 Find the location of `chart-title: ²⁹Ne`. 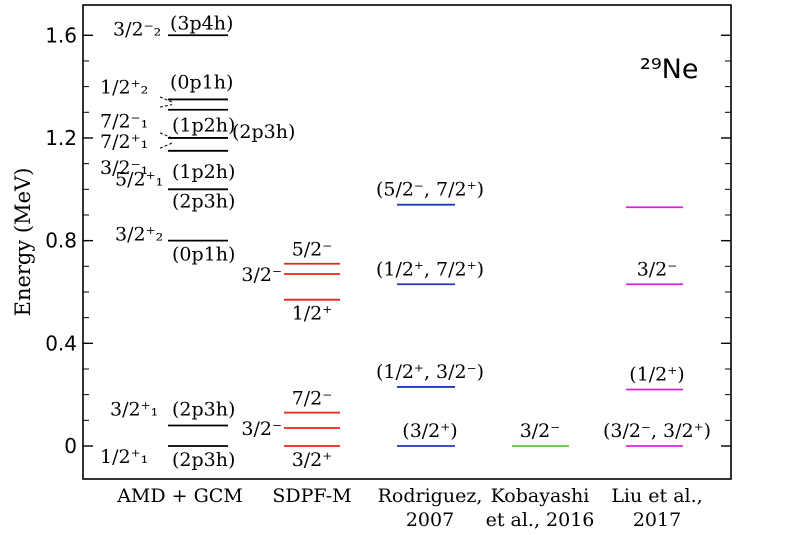

chart-title: ²⁹Ne is located at coordinates (669, 69).